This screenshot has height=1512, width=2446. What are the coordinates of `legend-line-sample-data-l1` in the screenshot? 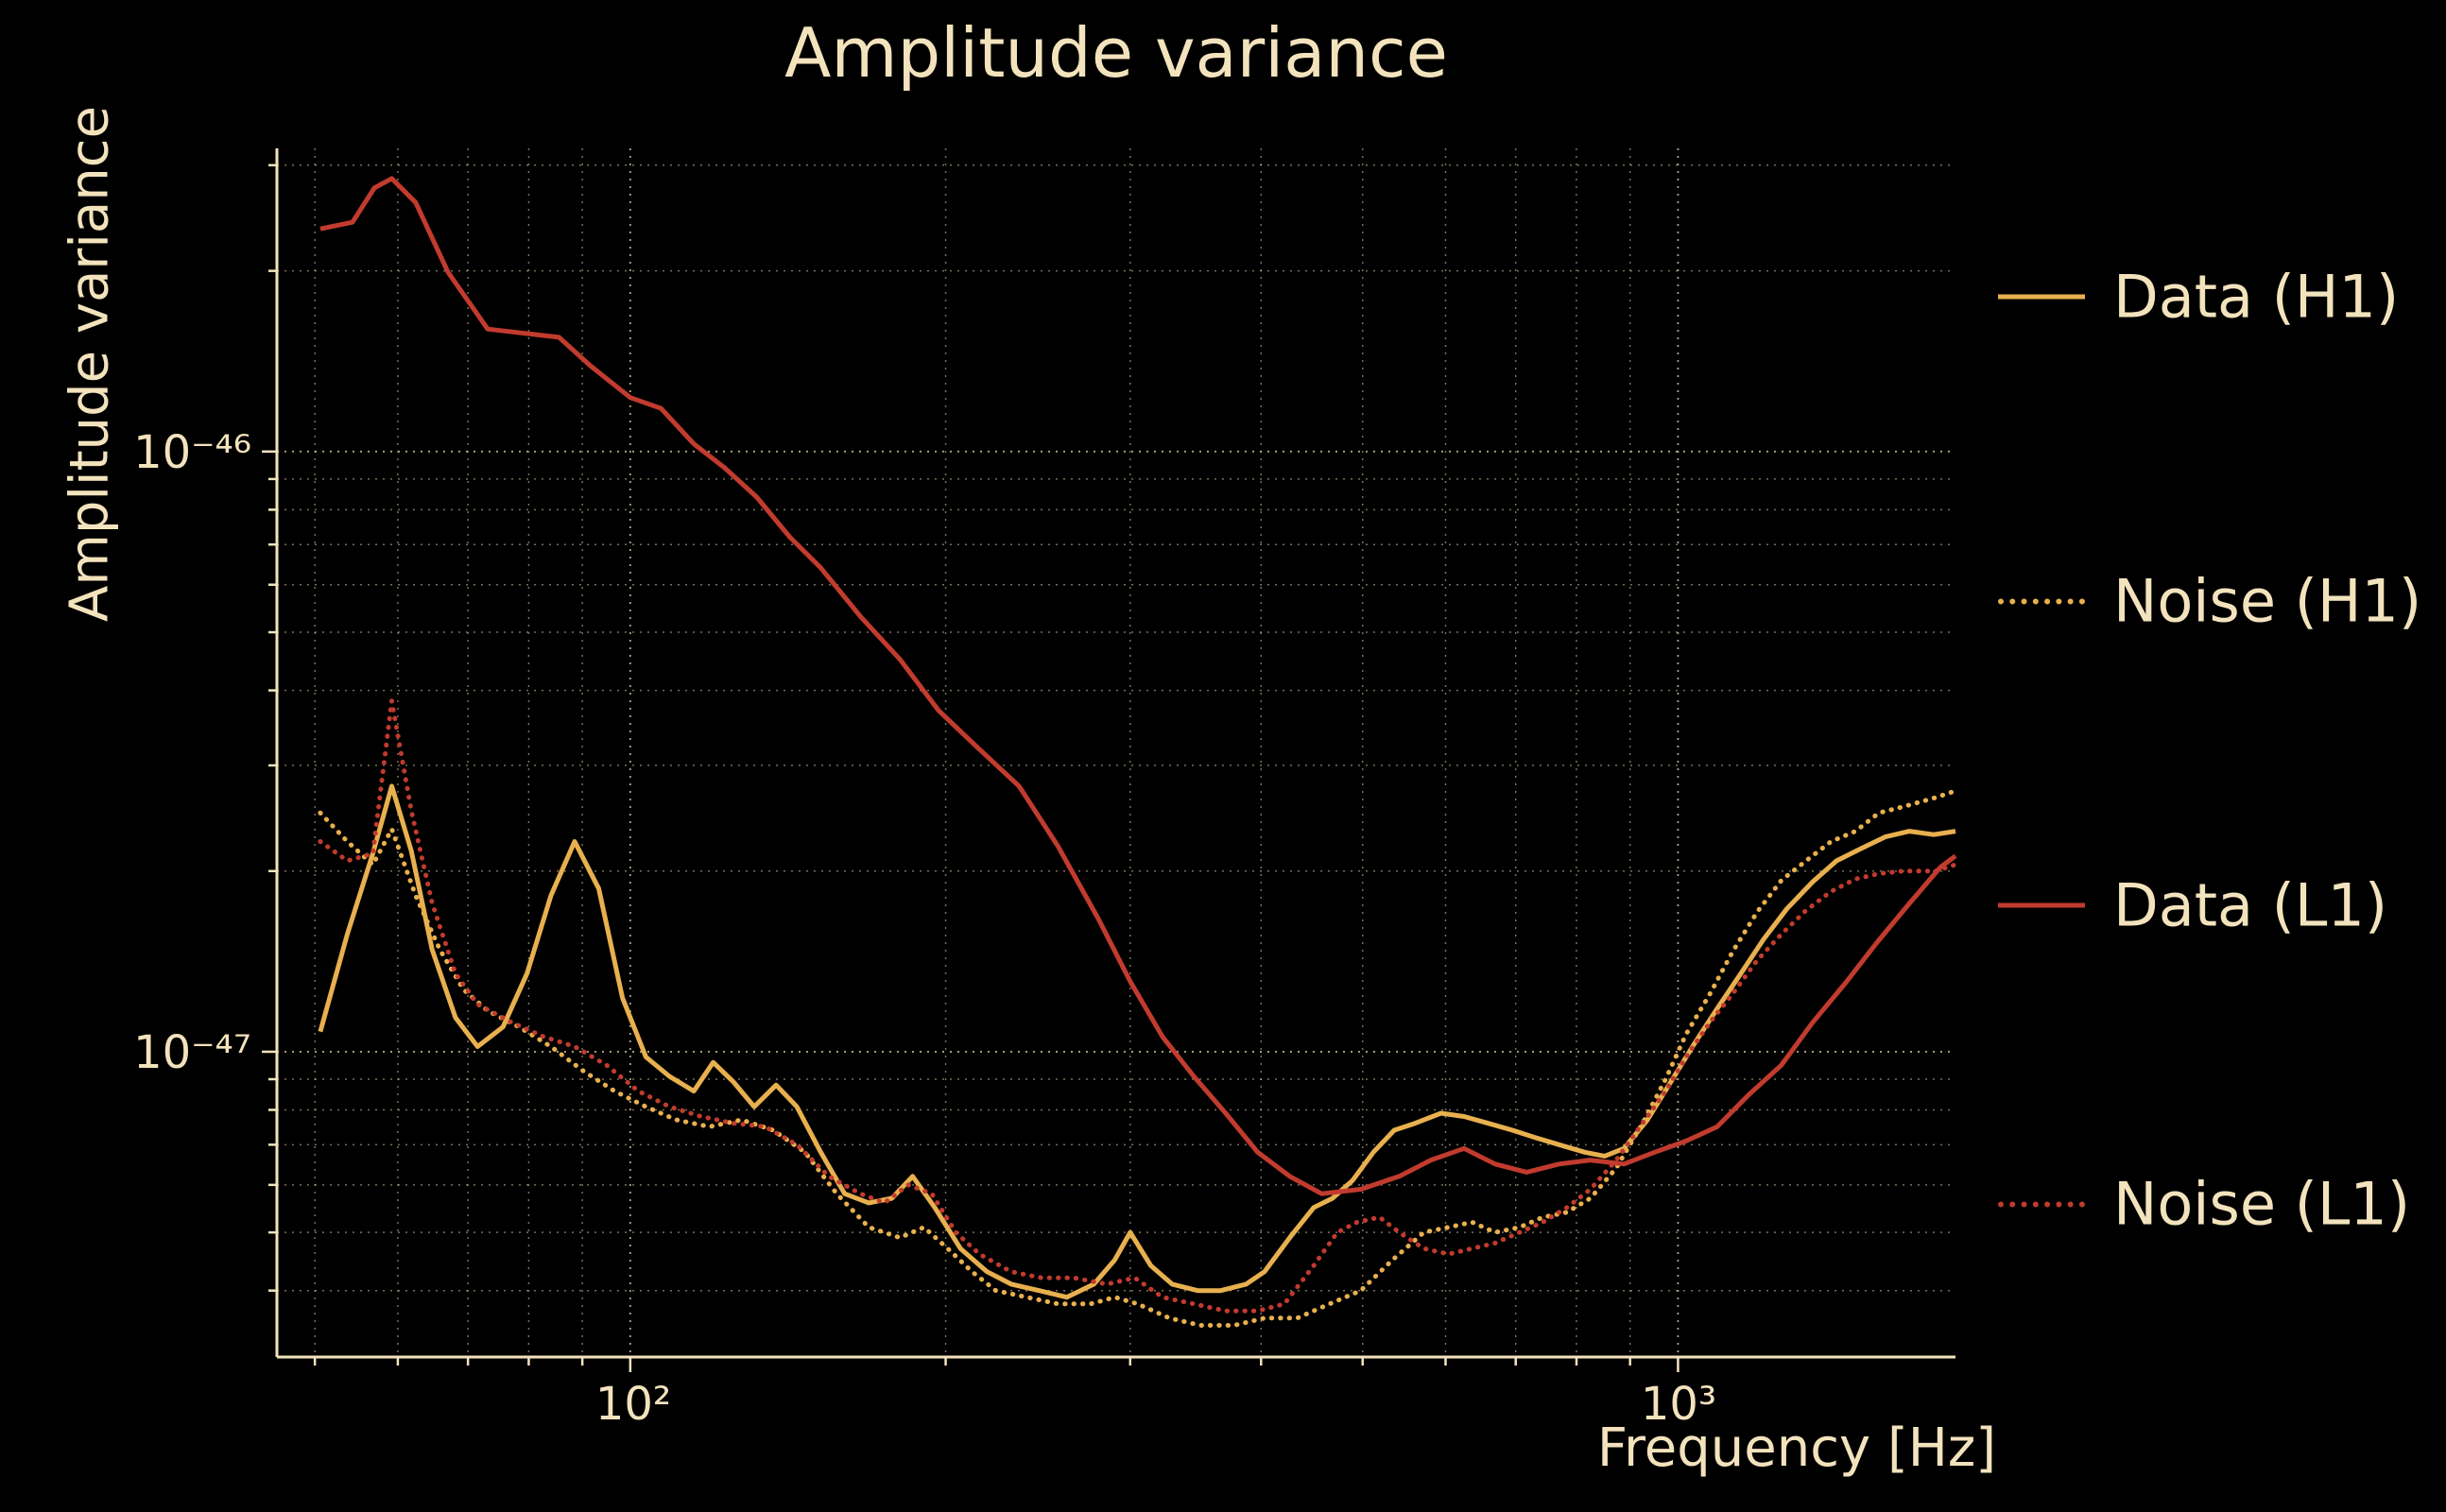 It's located at (2042, 905).